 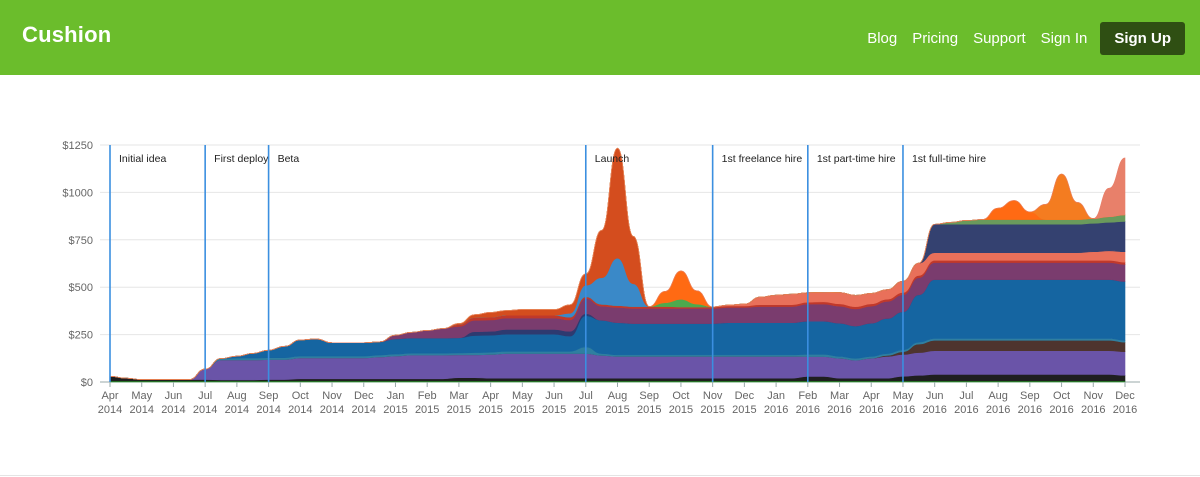 I want to click on logo: Cushion, so click(x=67, y=34).